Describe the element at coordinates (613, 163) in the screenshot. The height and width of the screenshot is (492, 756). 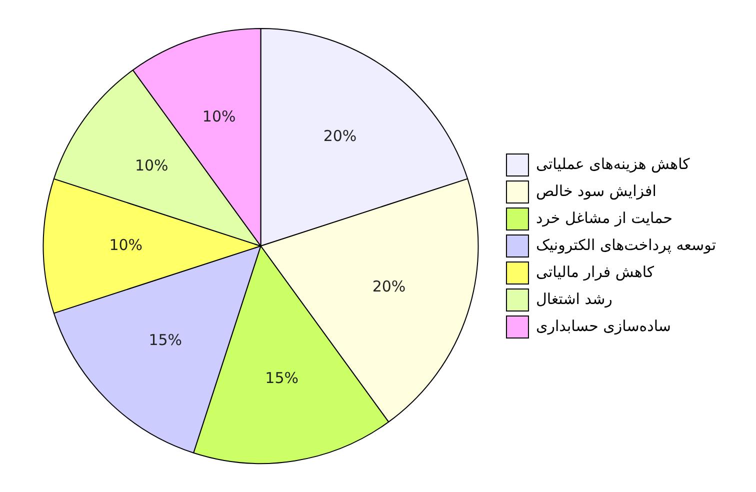
I see `legend-label: کاهش هزینه‌های عملیاتی` at that location.